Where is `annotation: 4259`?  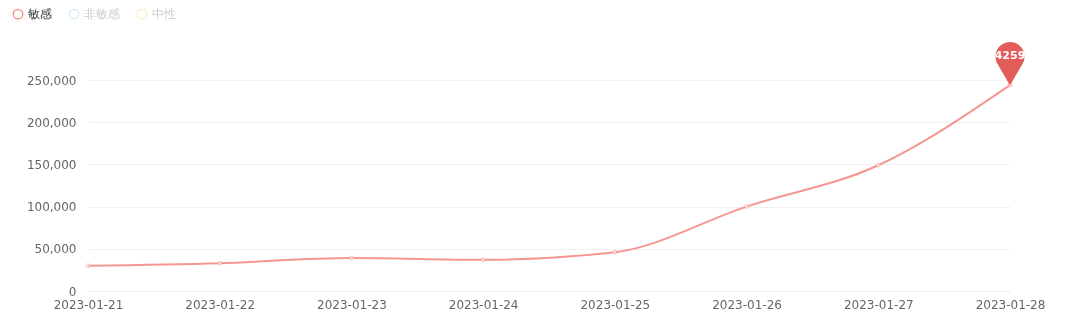
annotation: 4259 is located at coordinates (1010, 56).